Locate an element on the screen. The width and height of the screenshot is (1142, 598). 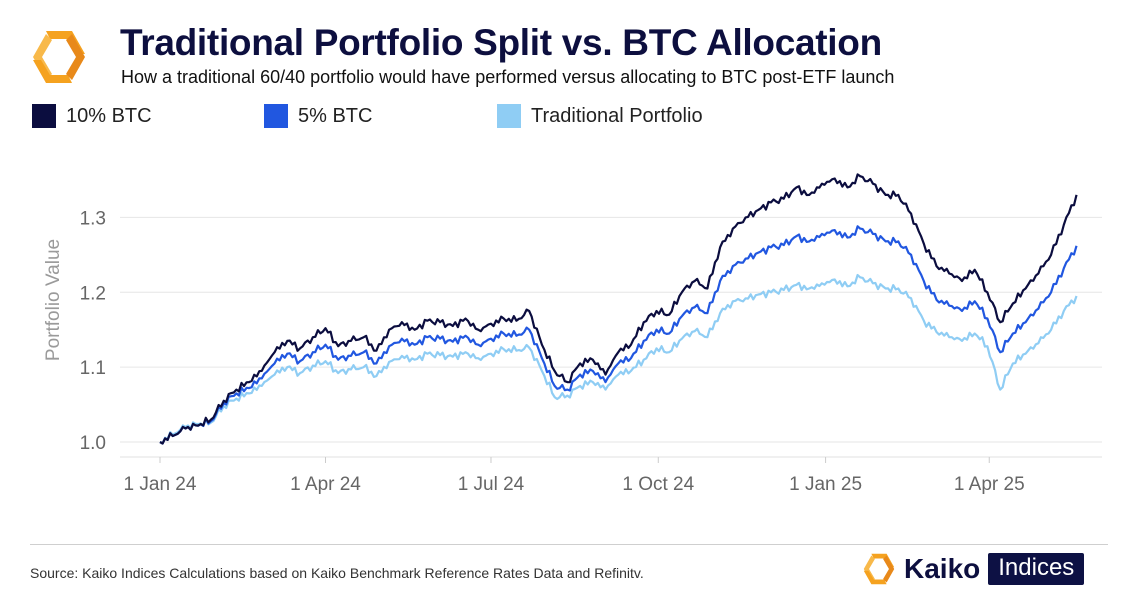
x-tick-label: 1 Apr 25 is located at coordinates (989, 484).